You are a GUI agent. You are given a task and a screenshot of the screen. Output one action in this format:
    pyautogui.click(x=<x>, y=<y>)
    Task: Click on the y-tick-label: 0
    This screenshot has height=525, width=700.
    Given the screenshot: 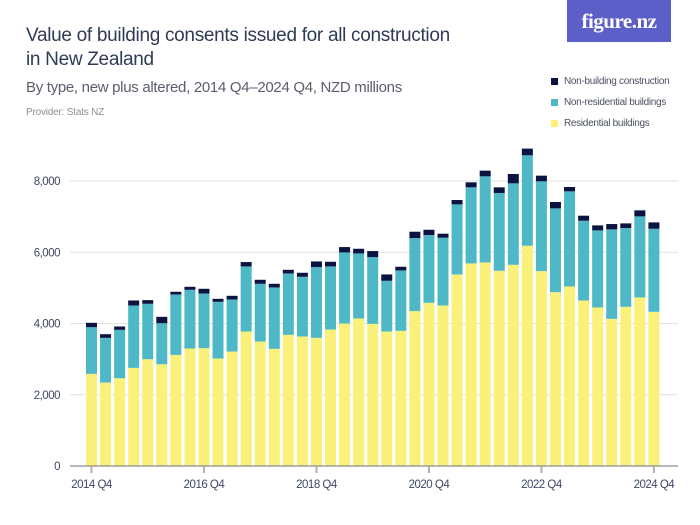 What is the action you would take?
    pyautogui.click(x=57, y=467)
    